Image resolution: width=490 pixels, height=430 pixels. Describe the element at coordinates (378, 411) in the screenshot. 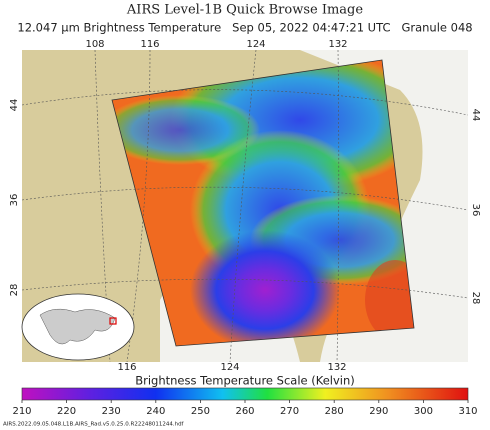

I see `colorbar-tick-label: 290` at that location.